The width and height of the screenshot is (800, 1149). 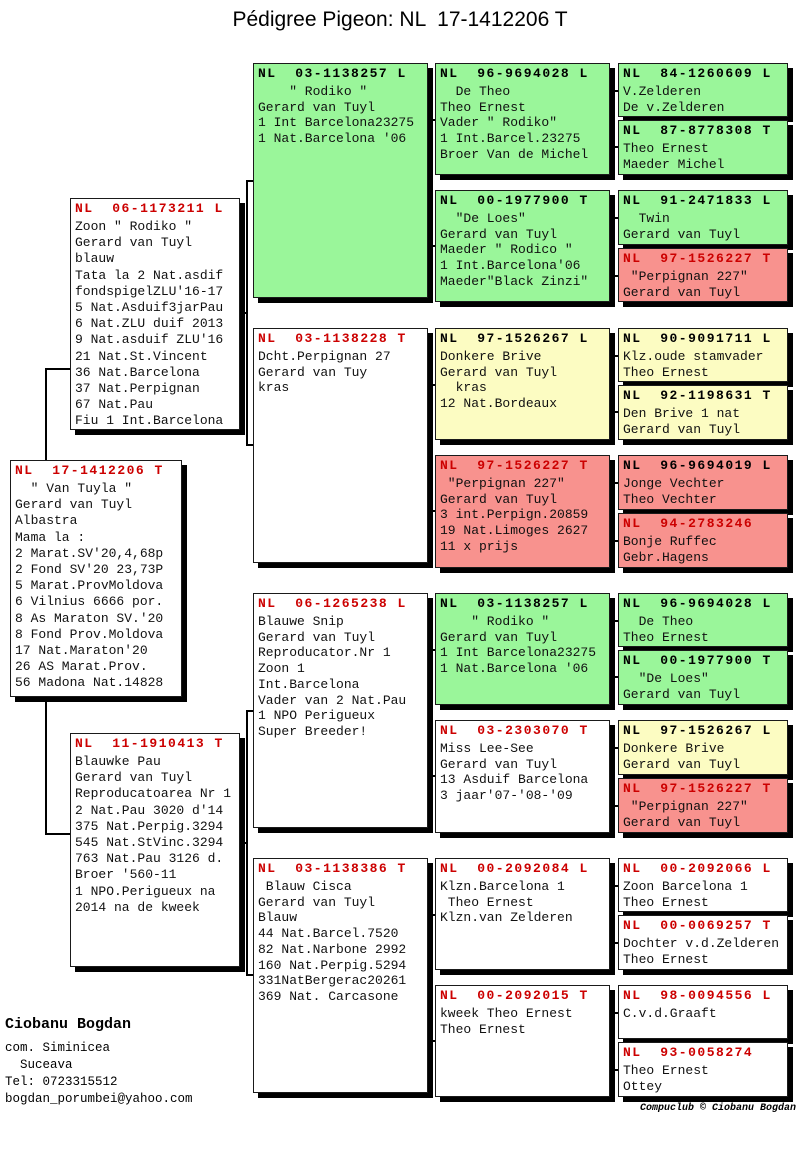 I want to click on box-96-9694028-2: NL 96-9694028 L De Theo Theo Ernest, so click(x=703, y=620).